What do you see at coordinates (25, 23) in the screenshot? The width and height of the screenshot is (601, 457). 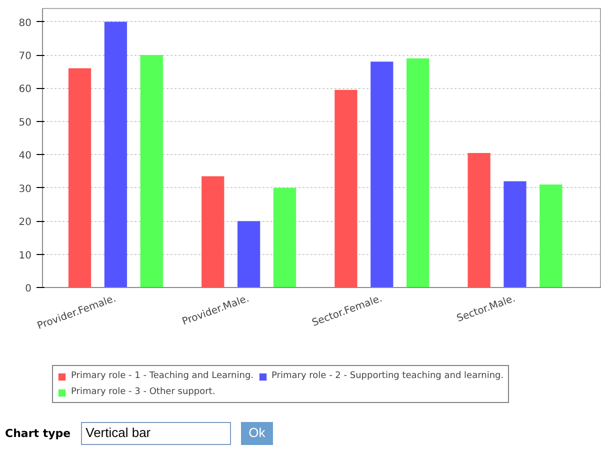 I see `y-tick-label: 80` at bounding box center [25, 23].